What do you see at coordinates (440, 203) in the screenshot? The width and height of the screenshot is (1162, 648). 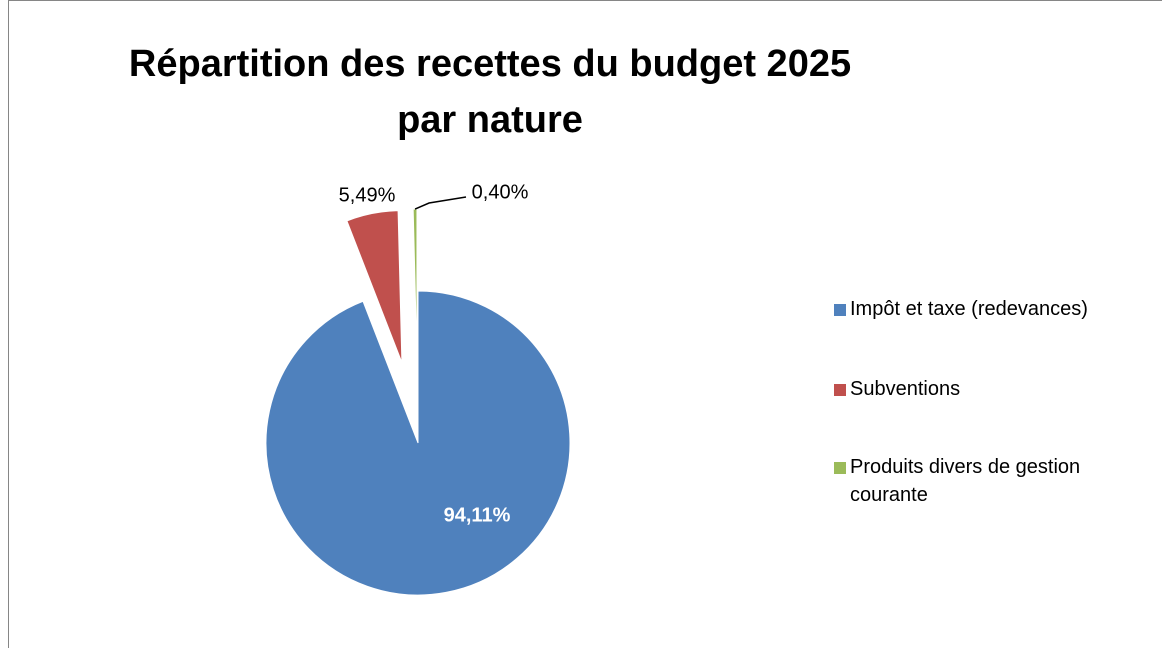 I see `leader-line` at bounding box center [440, 203].